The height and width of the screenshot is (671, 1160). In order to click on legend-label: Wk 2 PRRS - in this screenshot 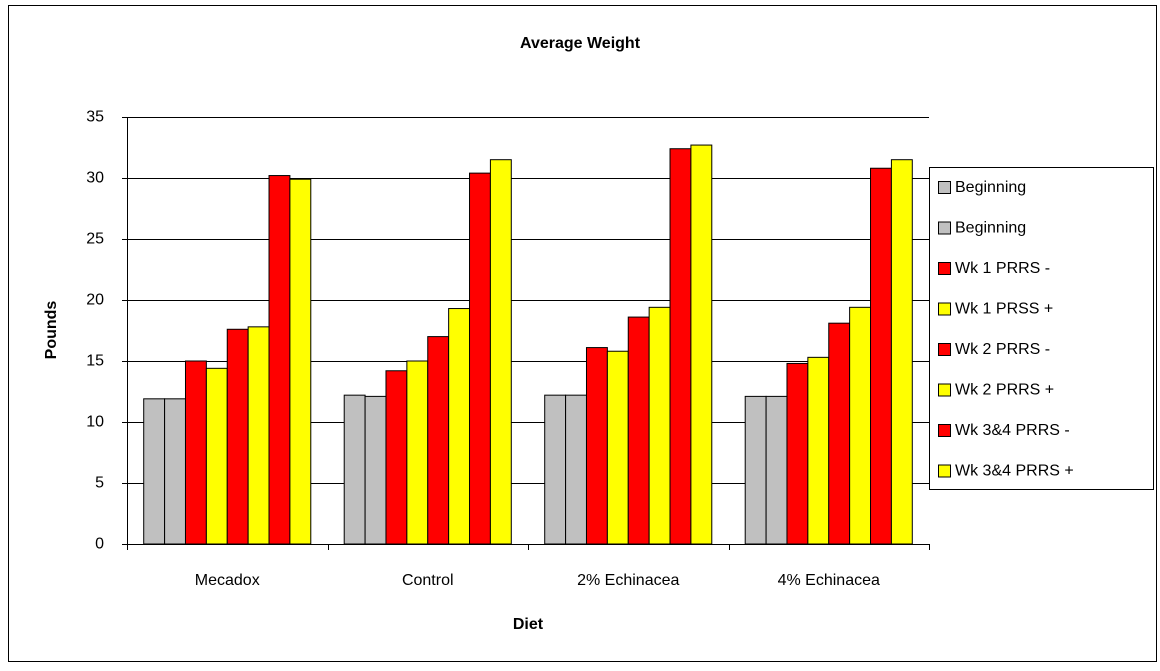, I will do `click(1002, 349)`.